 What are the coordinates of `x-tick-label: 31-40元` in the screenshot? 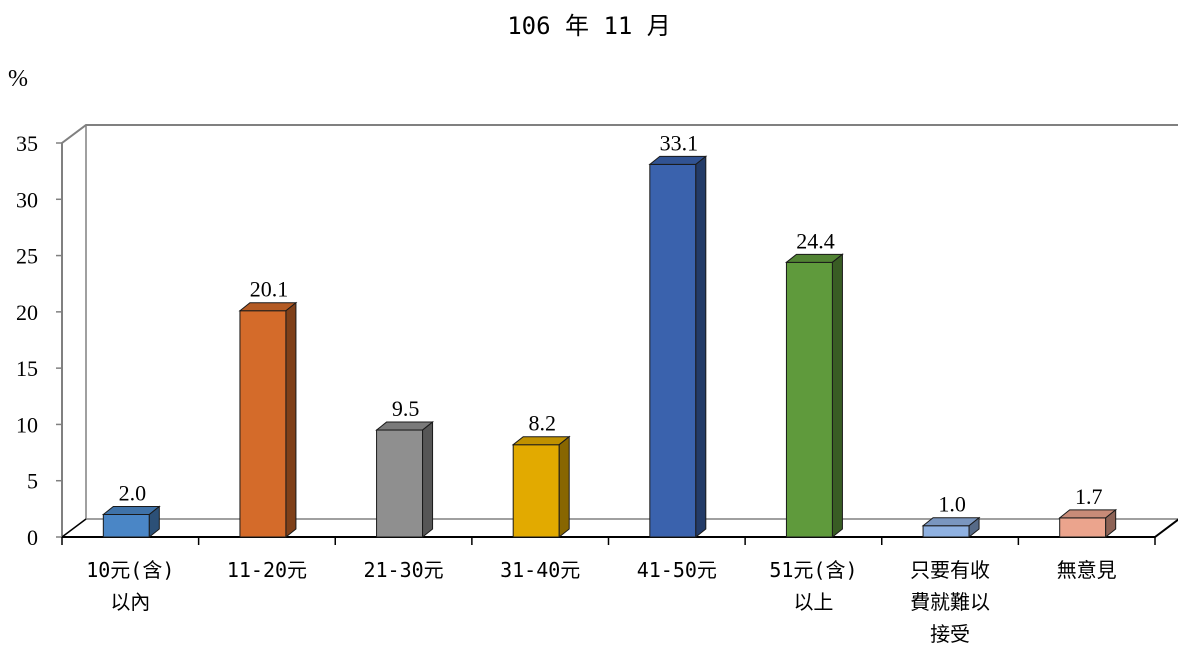 It's located at (540, 570).